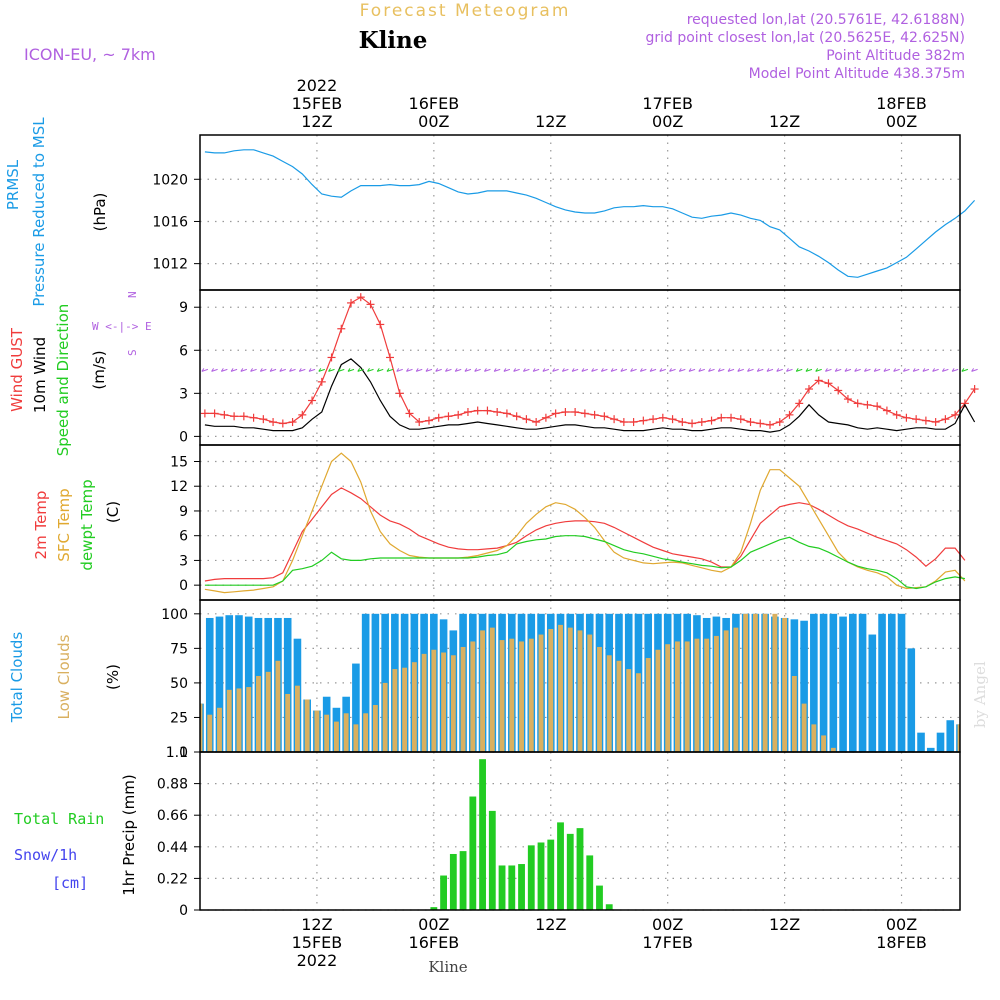 Image resolution: width=1000 pixels, height=1000 pixels. I want to click on series-line-sfc-temp, so click(585, 523).